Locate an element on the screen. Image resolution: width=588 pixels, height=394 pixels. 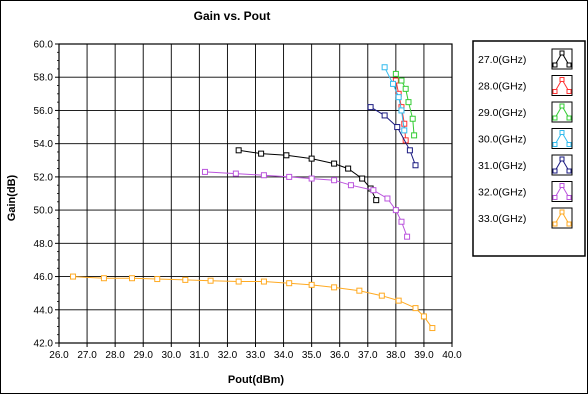
x-tick-label: 37.0 is located at coordinates (368, 355).